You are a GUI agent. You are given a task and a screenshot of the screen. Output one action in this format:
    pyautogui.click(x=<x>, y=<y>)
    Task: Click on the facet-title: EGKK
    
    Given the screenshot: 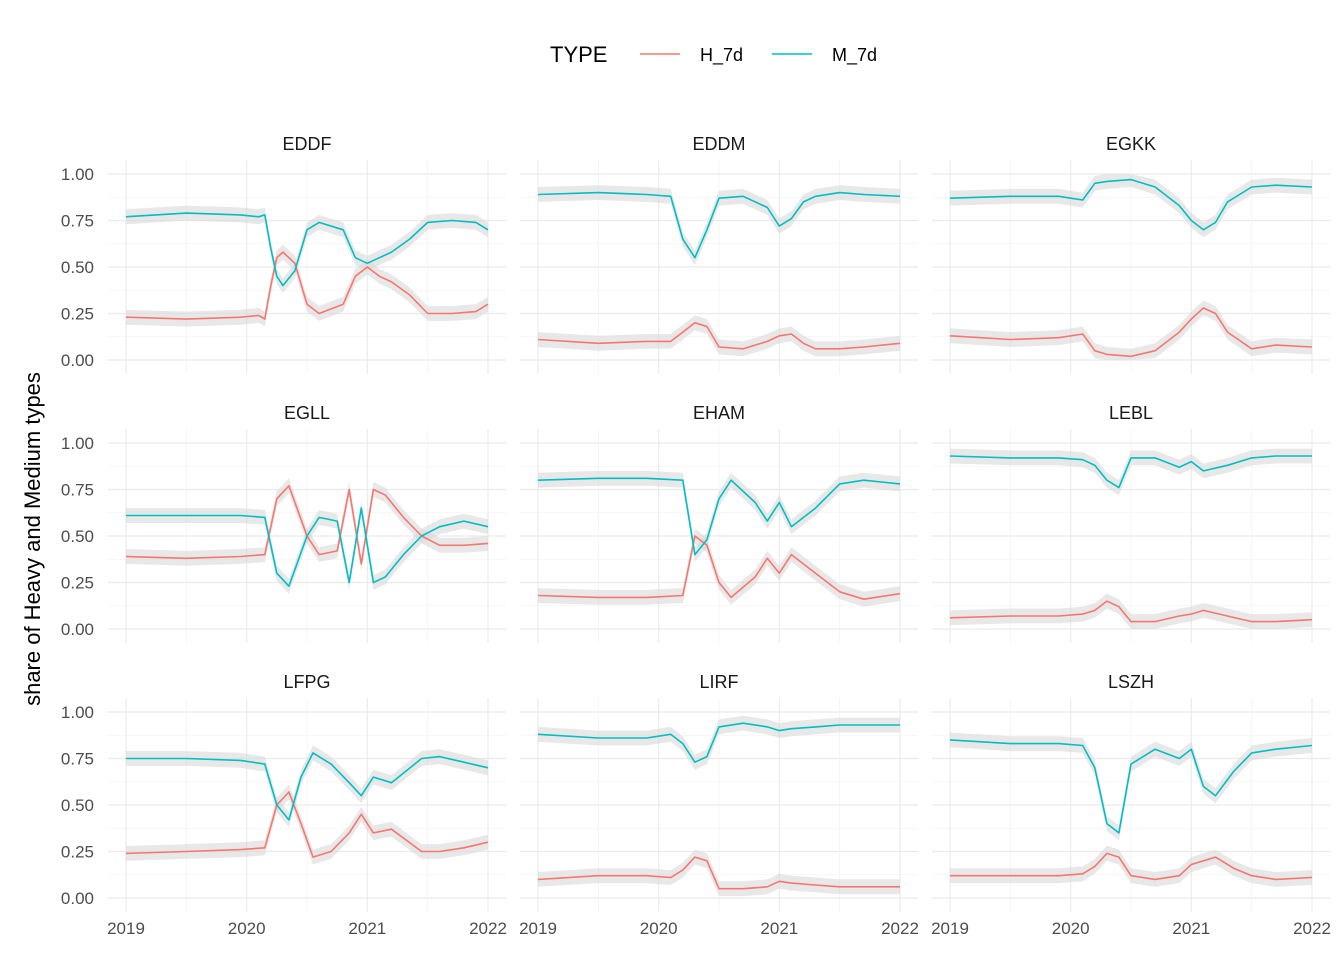 What is the action you would take?
    pyautogui.click(x=1131, y=144)
    